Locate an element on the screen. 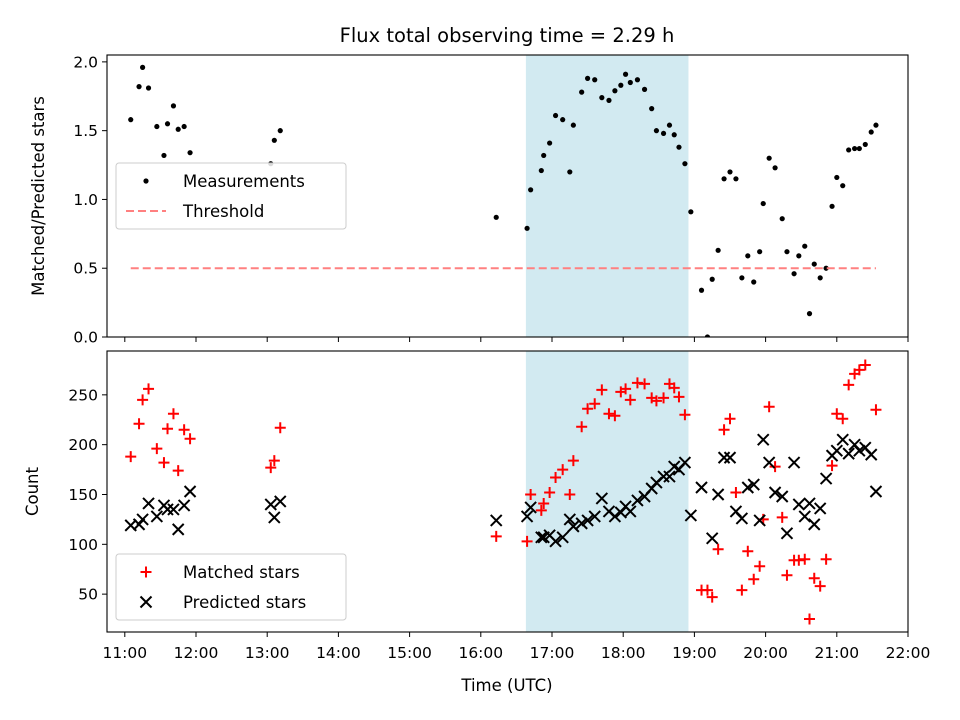 The width and height of the screenshot is (960, 720). legend-label: Measurements is located at coordinates (244, 181).